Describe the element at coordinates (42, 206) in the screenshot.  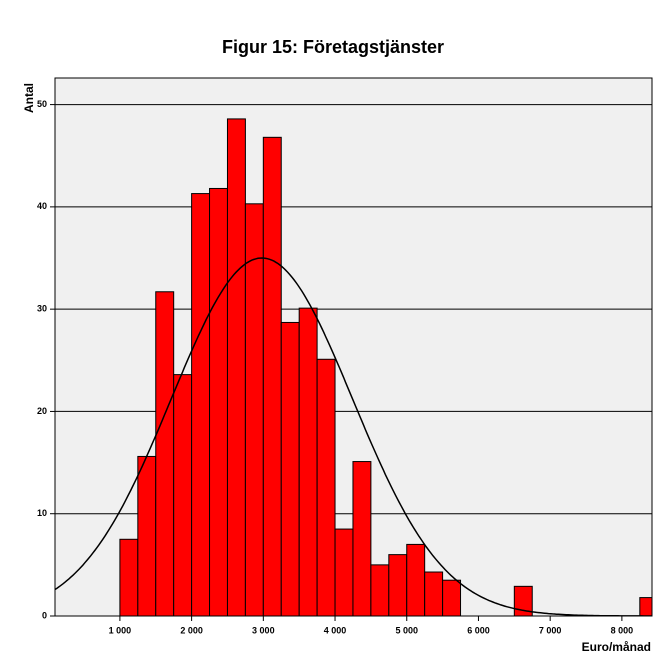
I see `y-tick-label: 40` at that location.